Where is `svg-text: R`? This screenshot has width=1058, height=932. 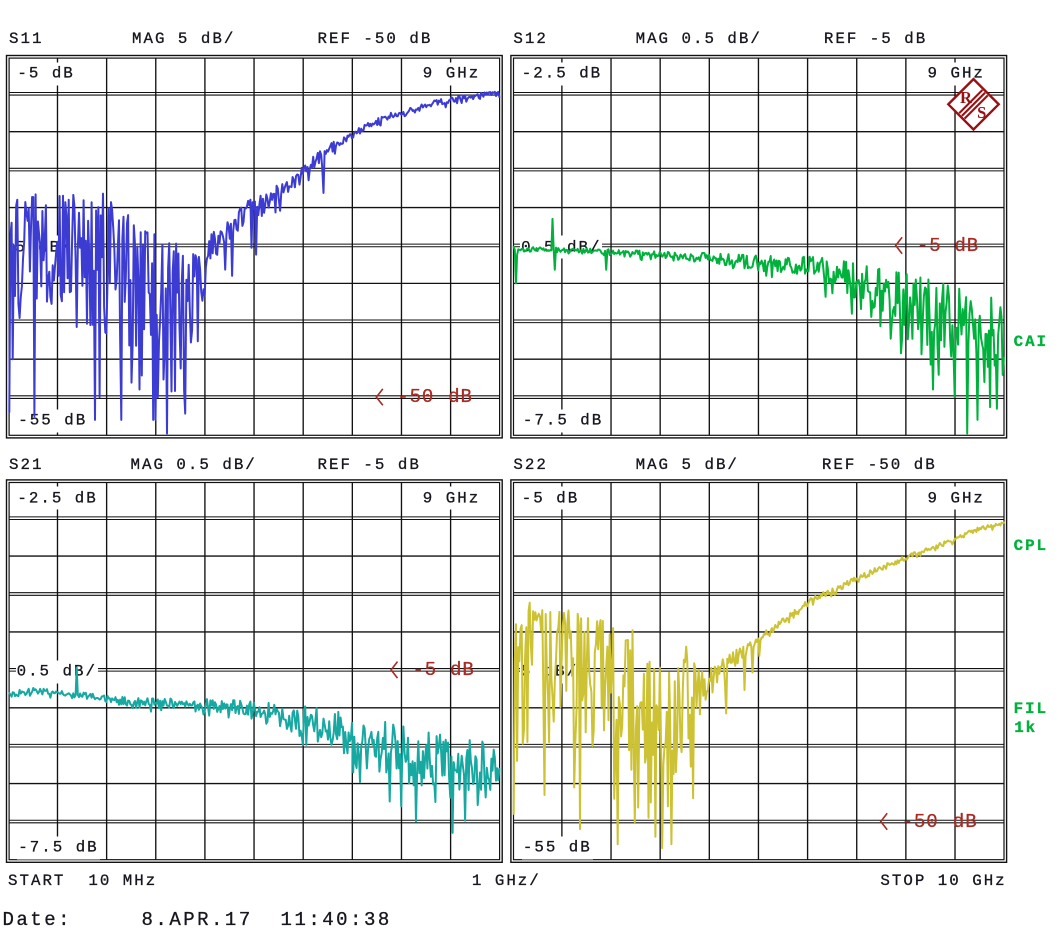
svg-text: R is located at coordinates (966, 97).